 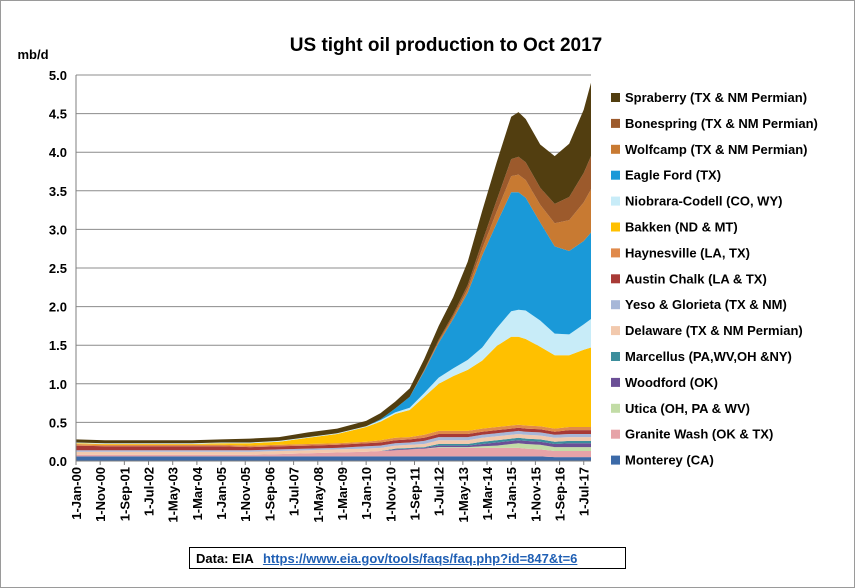 What do you see at coordinates (708, 356) in the screenshot?
I see `legend-label: Marcellus (PA,WV,OH &NY)` at bounding box center [708, 356].